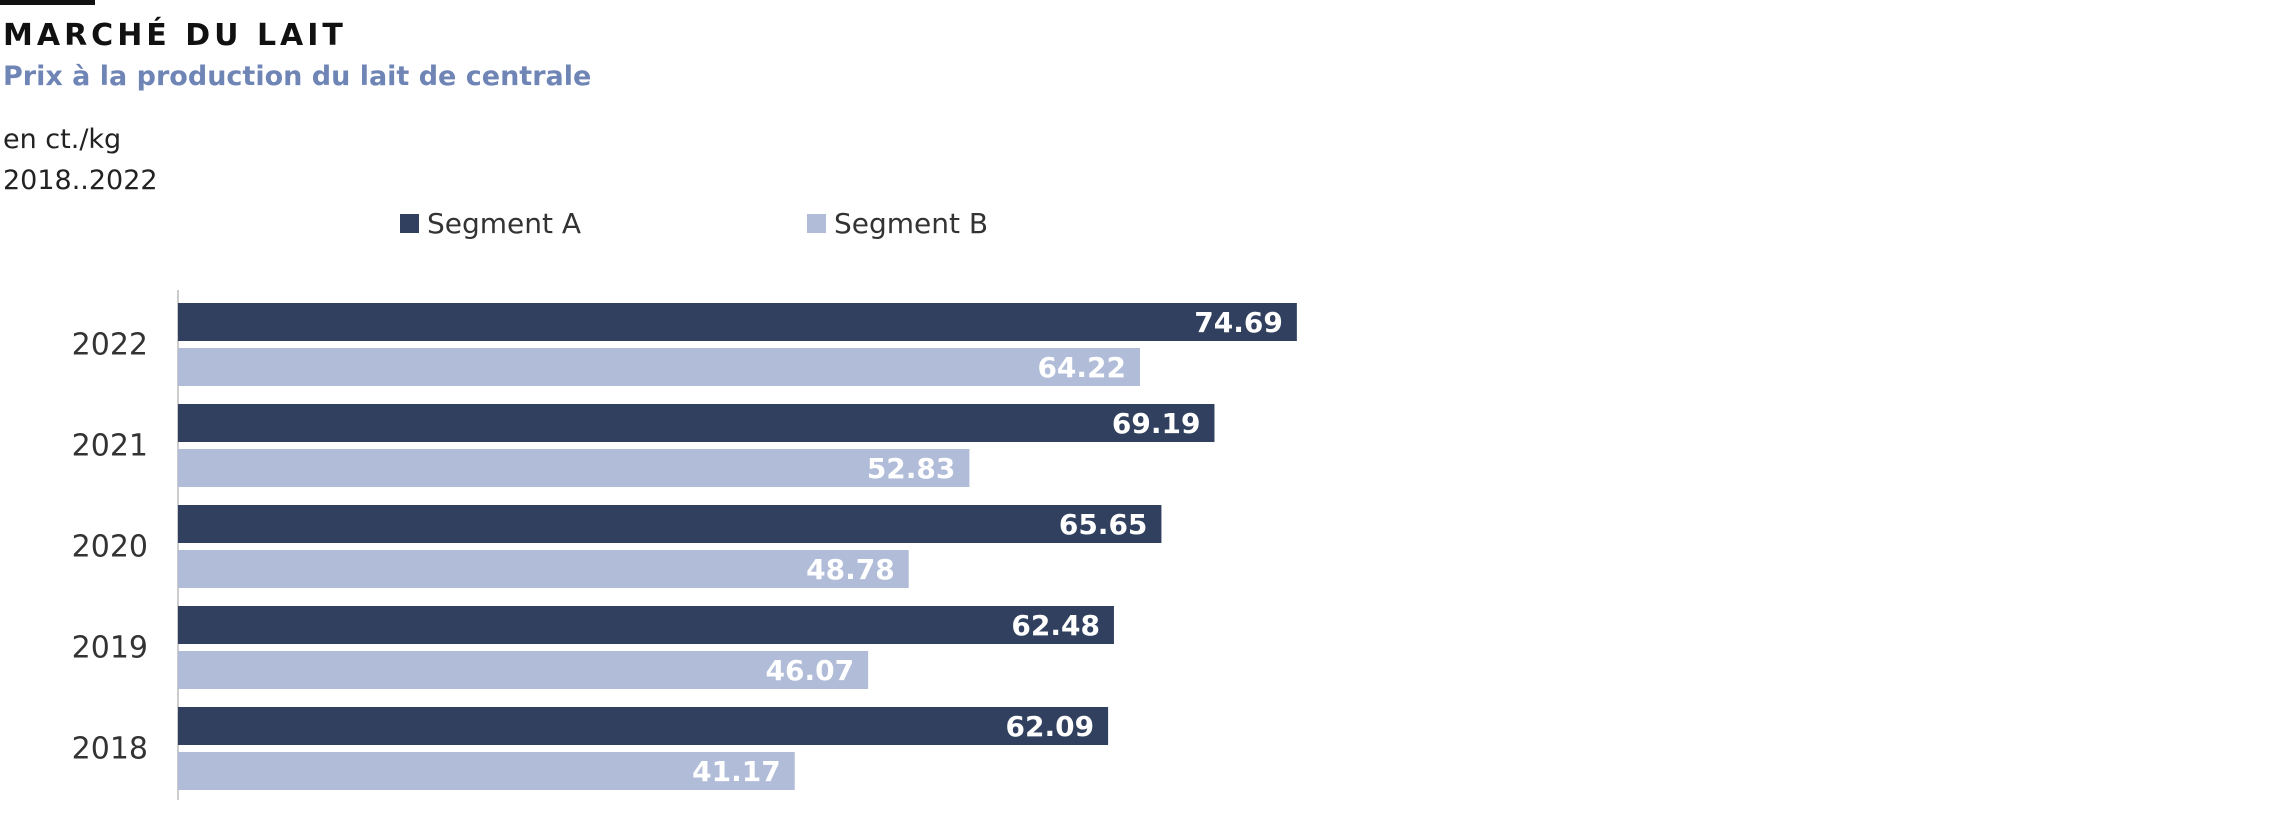 The width and height of the screenshot is (2290, 822). What do you see at coordinates (810, 670) in the screenshot?
I see `data-label-segment-b-2019: 46.07` at bounding box center [810, 670].